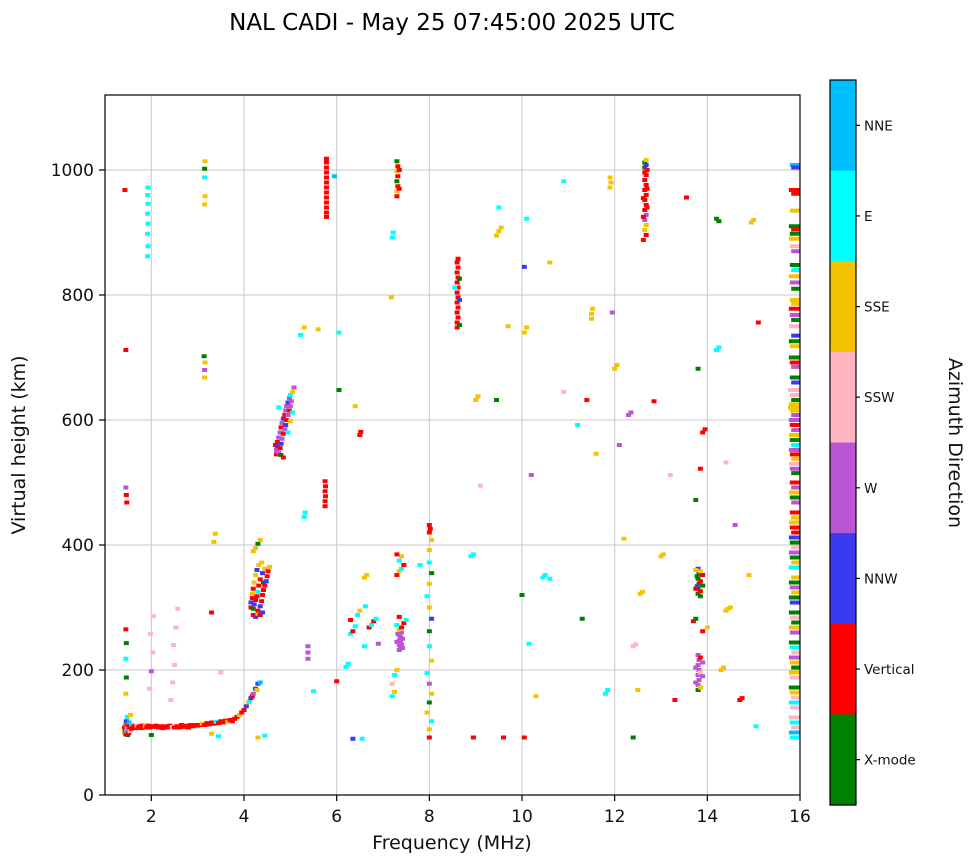 The height and width of the screenshot is (865, 972). I want to click on colorbar-tick-label: X-mode, so click(890, 761).